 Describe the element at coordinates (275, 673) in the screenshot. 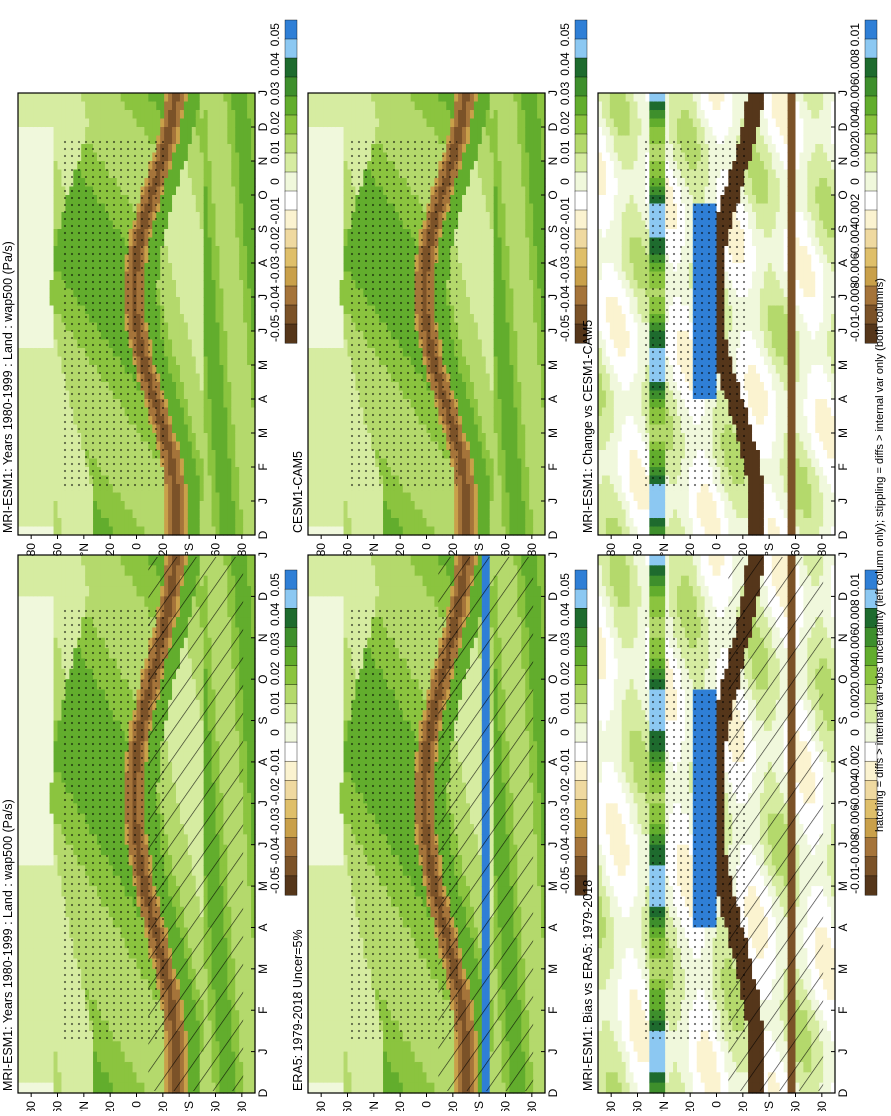

I see `colorbar-label: 0.02` at that location.